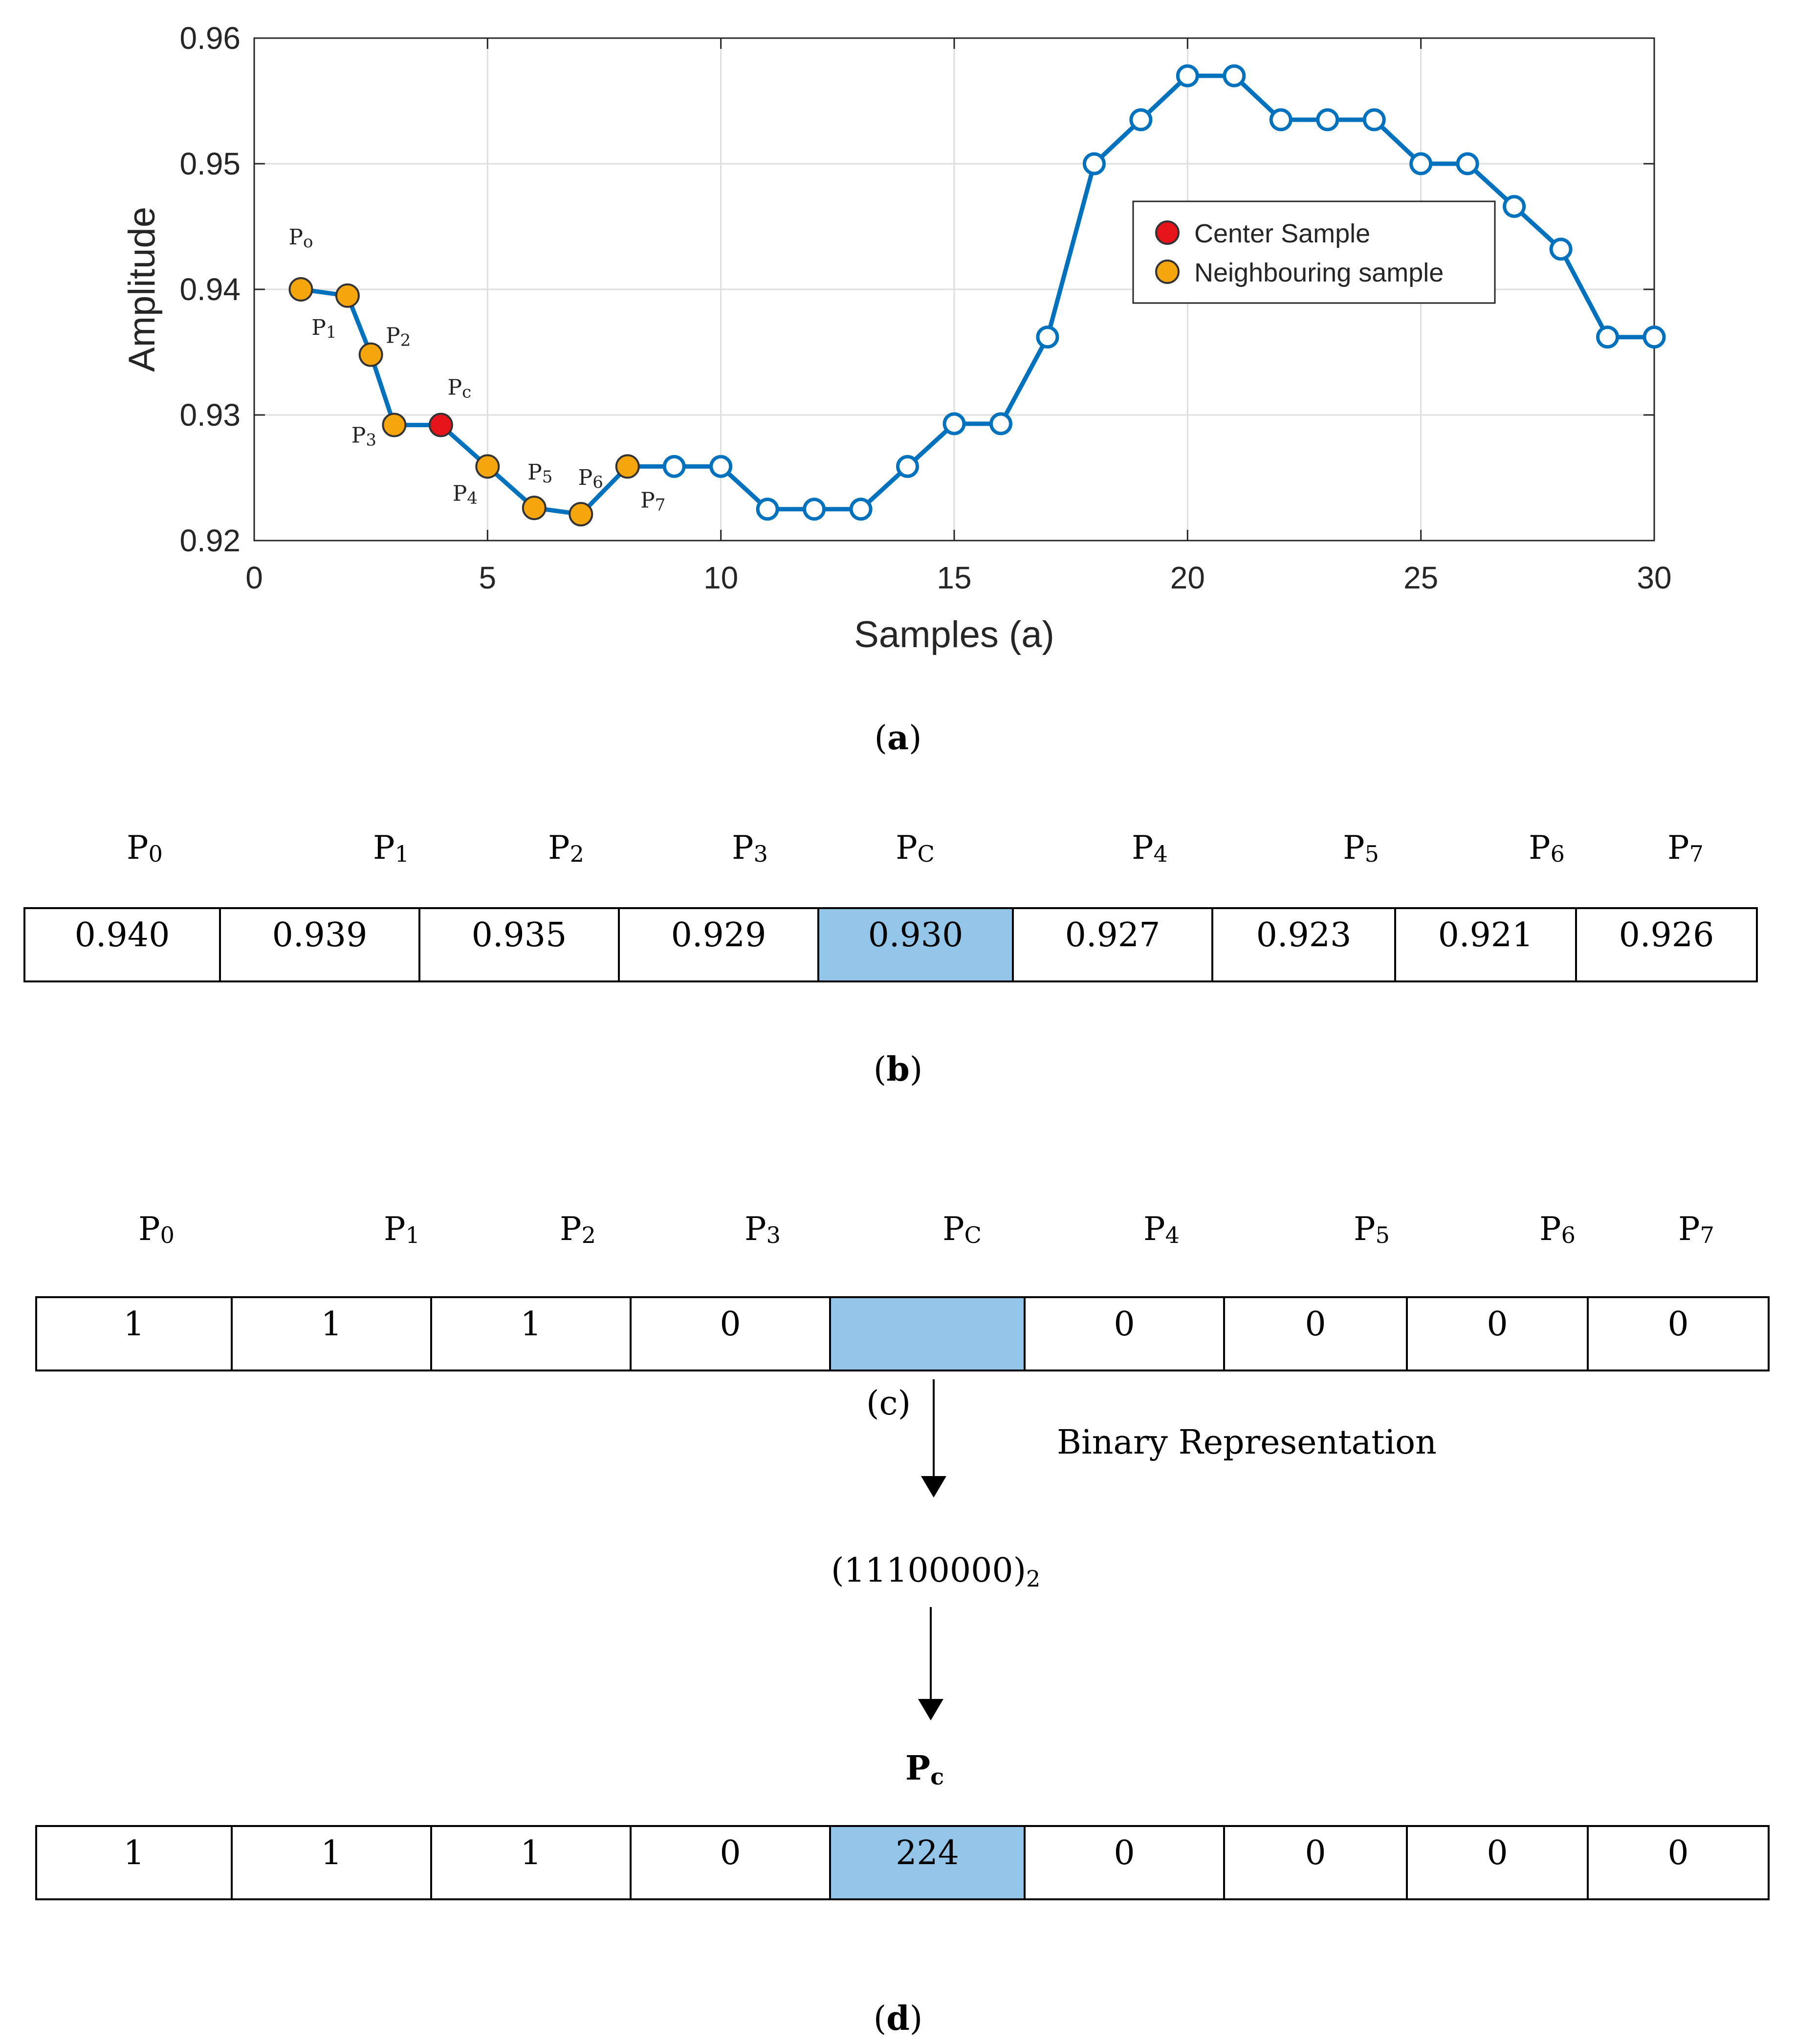 The width and height of the screenshot is (1796, 2044). I want to click on point-layer, so click(464, 402).